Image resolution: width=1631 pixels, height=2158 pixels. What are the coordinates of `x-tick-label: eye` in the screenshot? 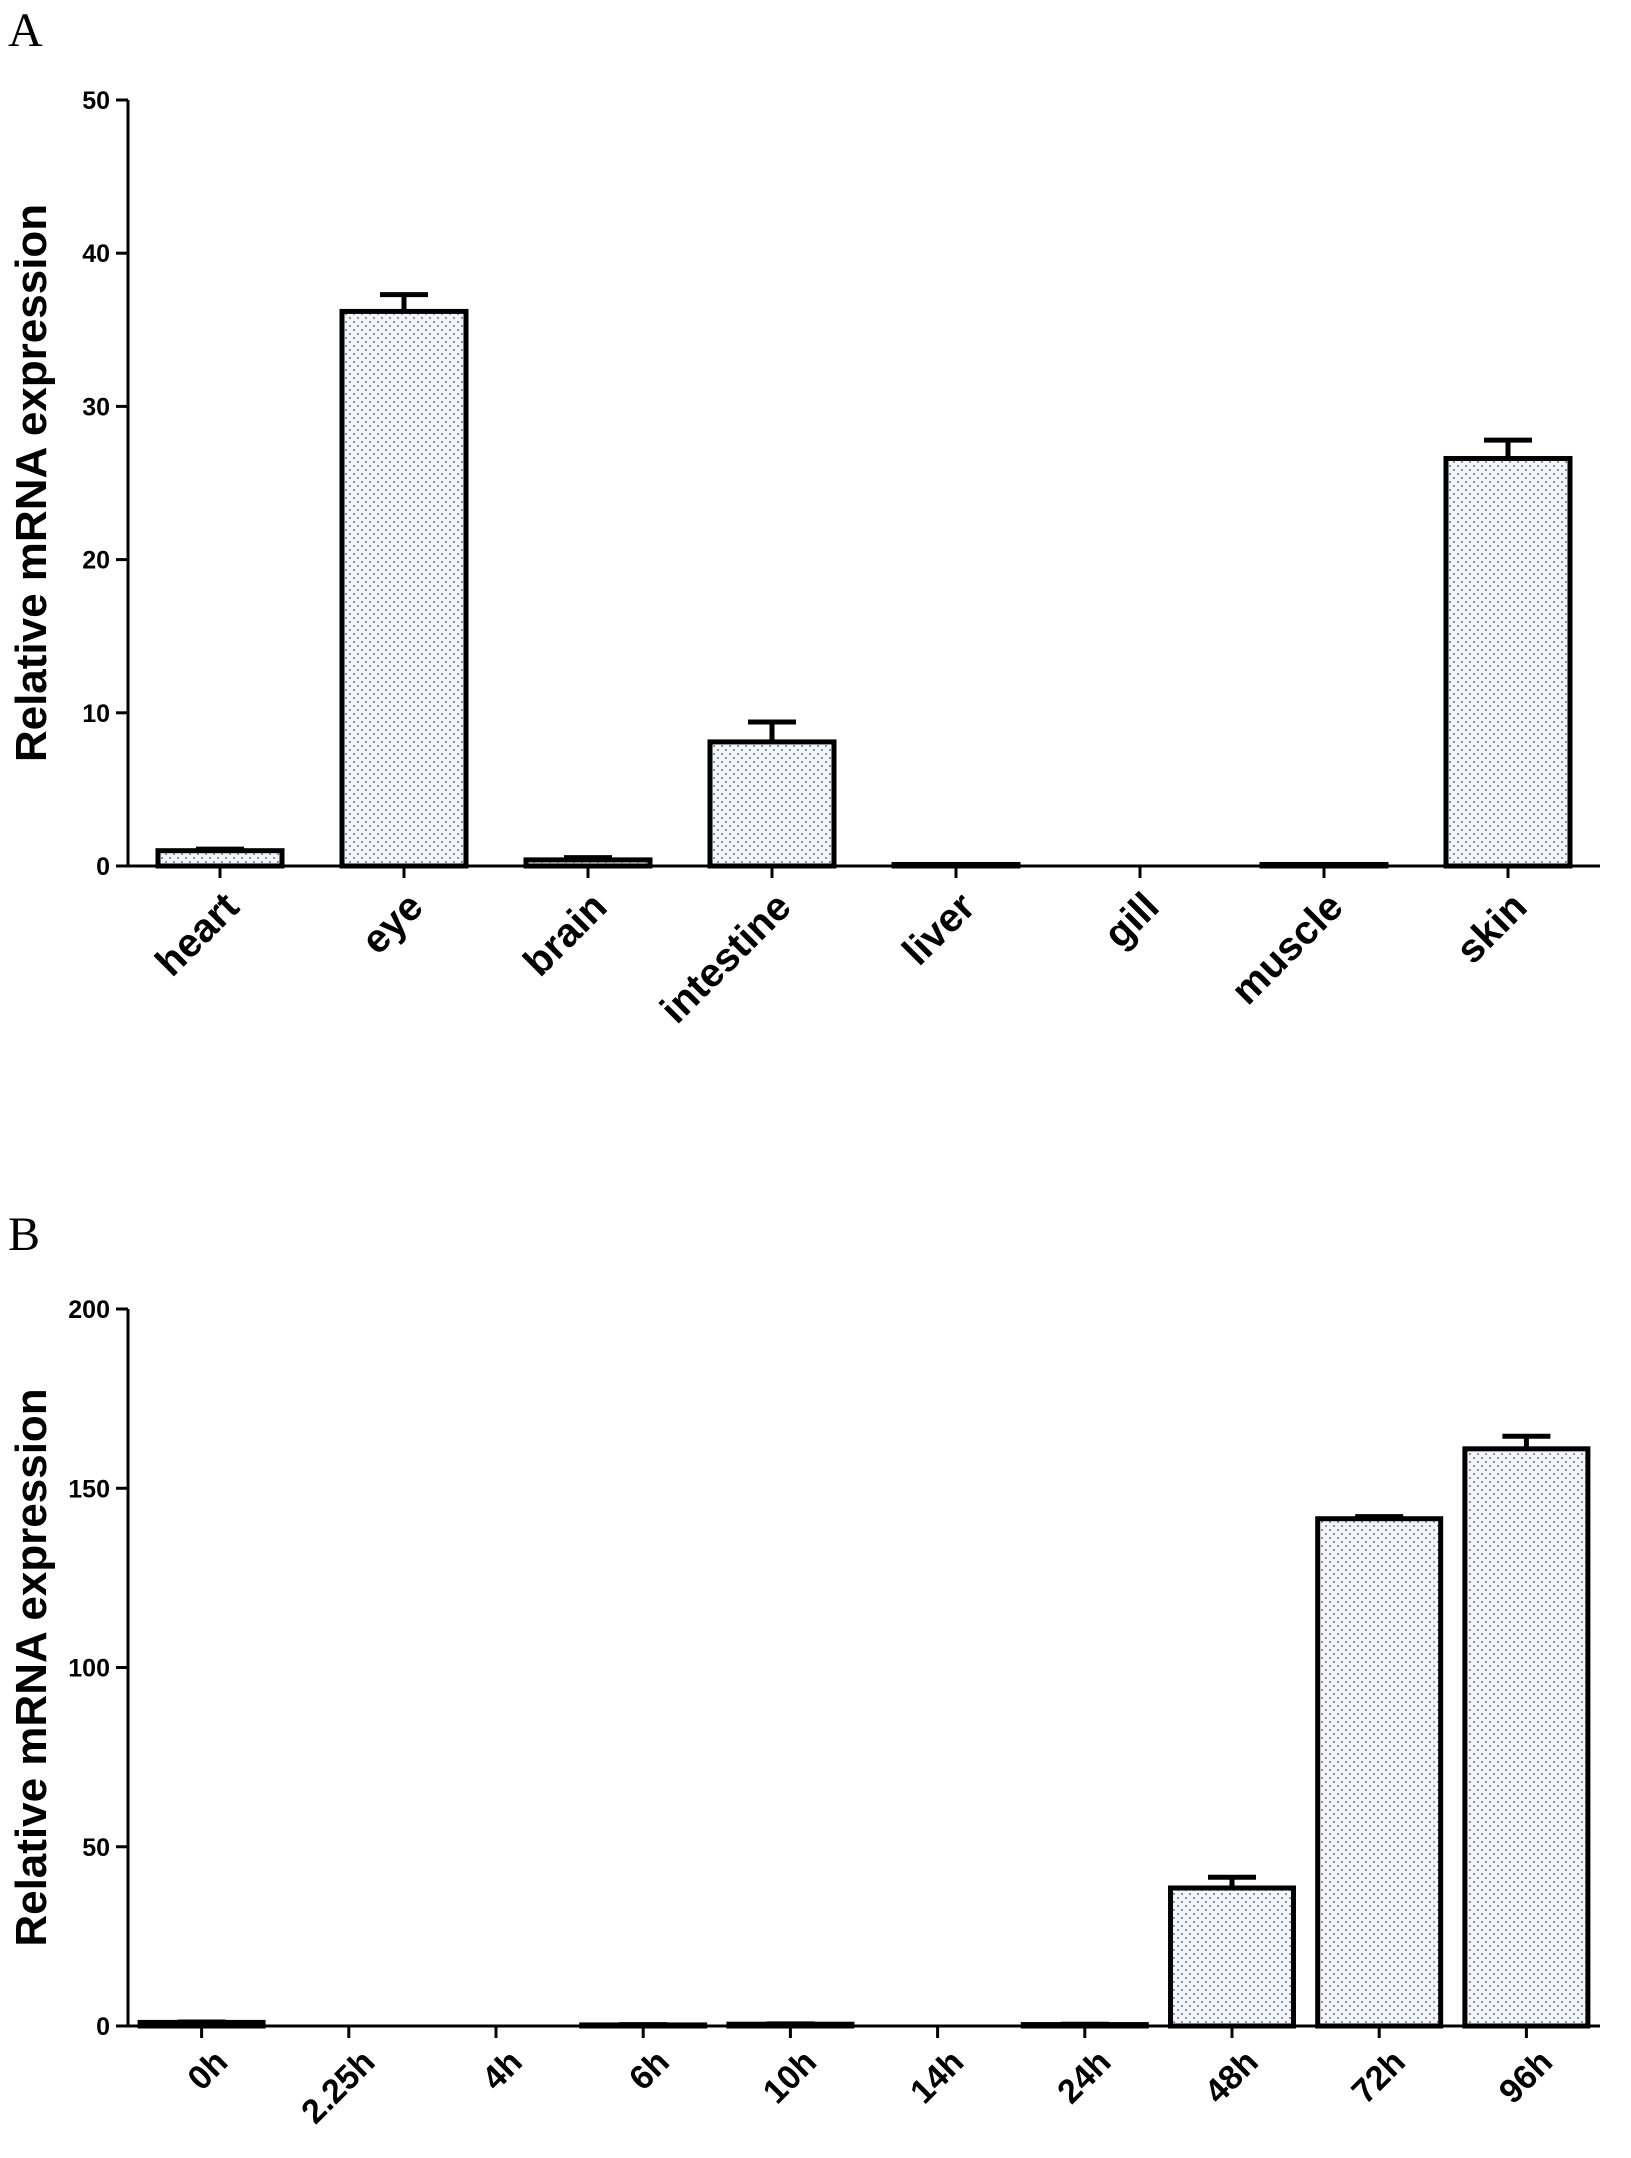 It's located at (392, 923).